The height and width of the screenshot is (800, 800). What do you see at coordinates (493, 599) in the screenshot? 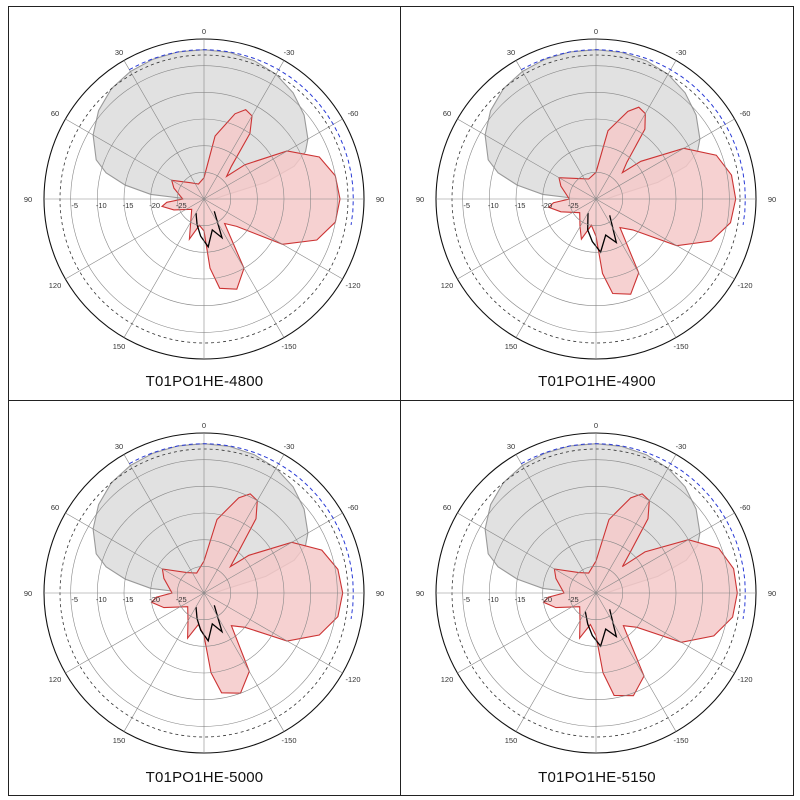
I see `radial-tick-1-3: -10` at bounding box center [493, 599].